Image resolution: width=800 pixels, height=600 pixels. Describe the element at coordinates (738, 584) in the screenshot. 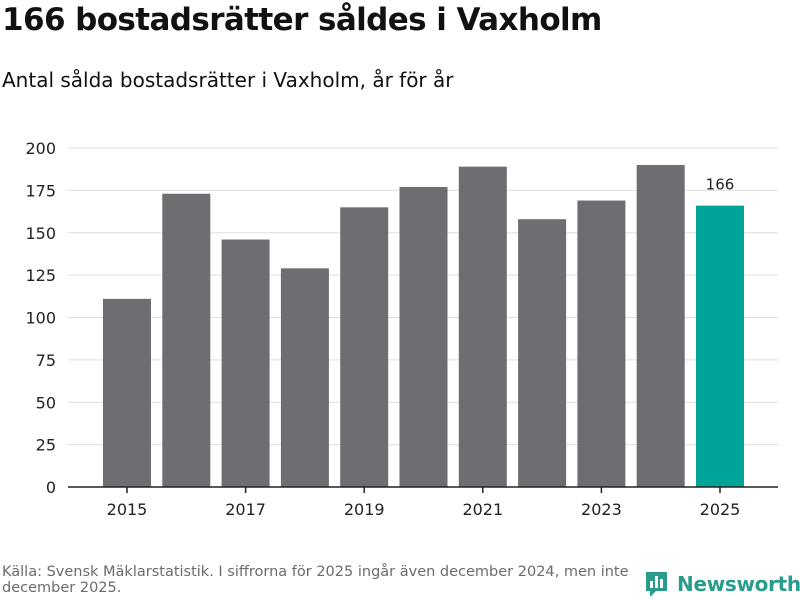

I see `brand-name: Newsworthy` at that location.